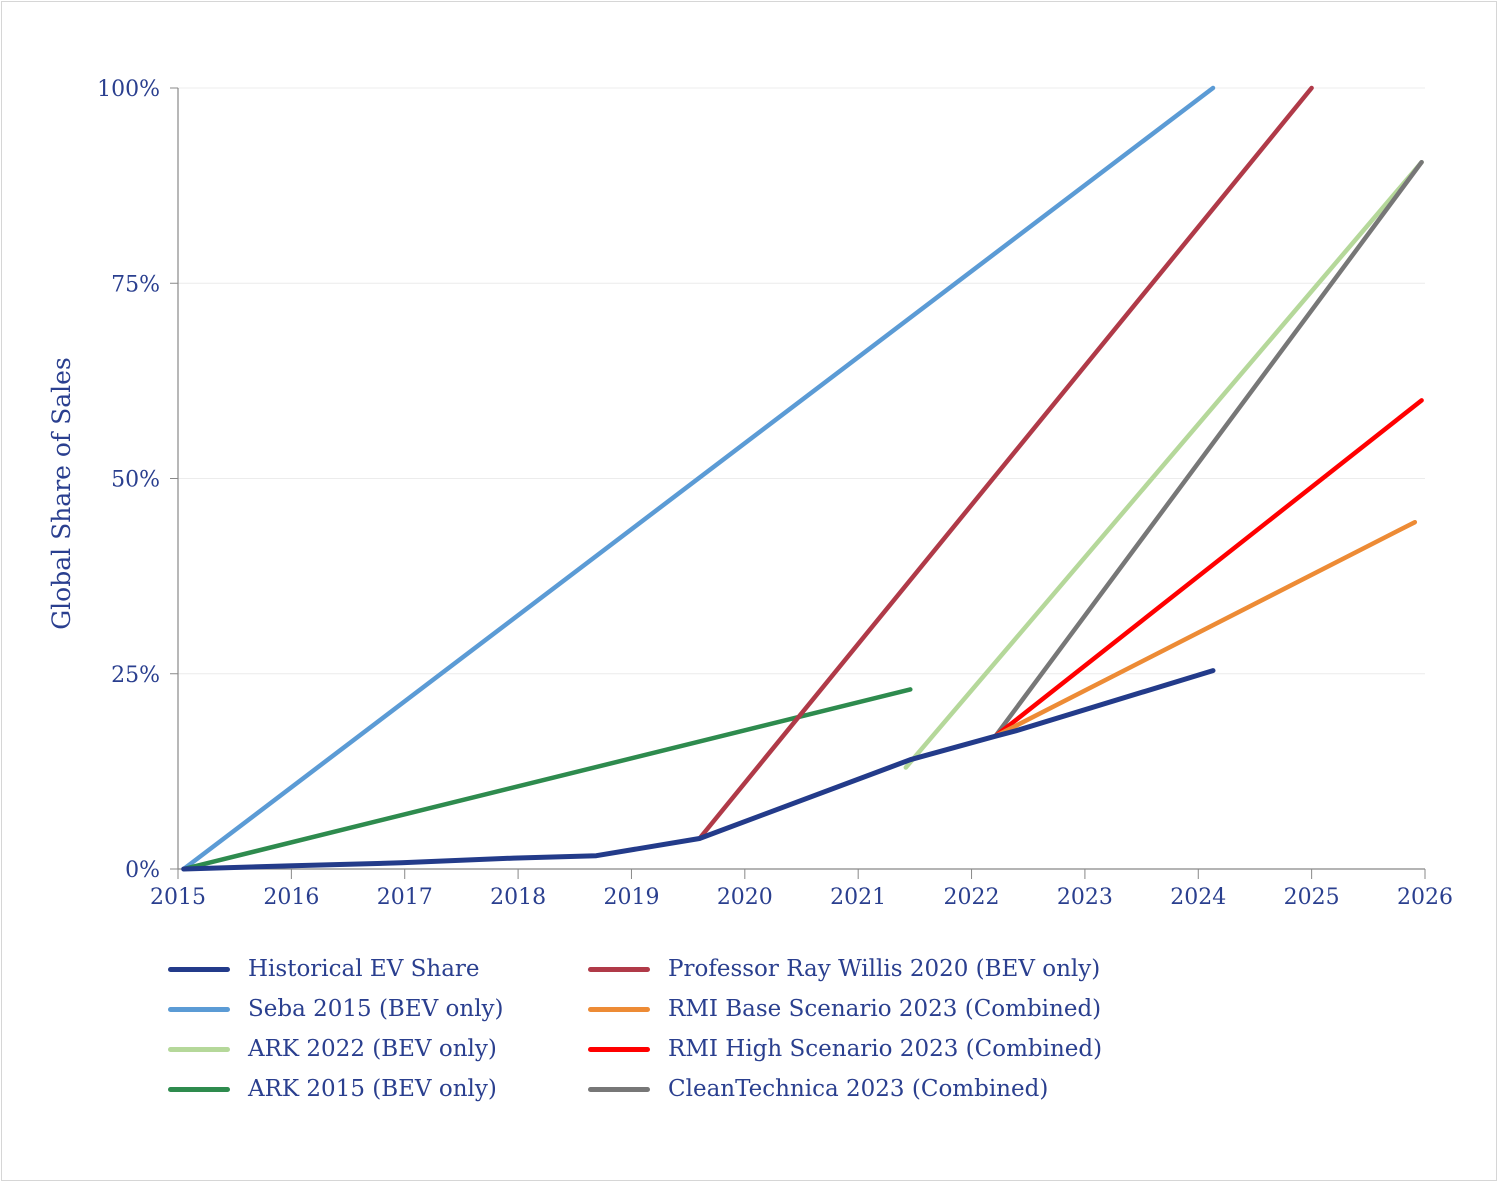  What do you see at coordinates (1312, 897) in the screenshot?
I see `x-tick-label: 2025` at bounding box center [1312, 897].